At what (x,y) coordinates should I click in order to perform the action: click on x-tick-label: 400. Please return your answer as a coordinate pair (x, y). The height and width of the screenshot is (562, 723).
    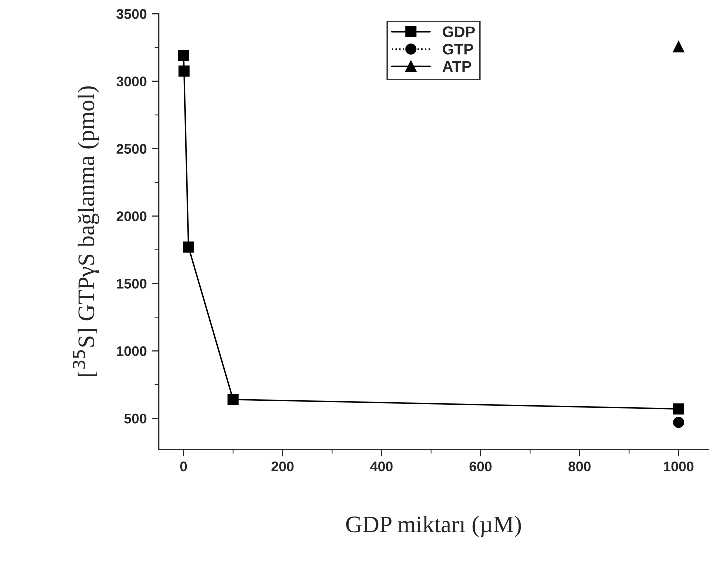
    Looking at the image, I should click on (381, 467).